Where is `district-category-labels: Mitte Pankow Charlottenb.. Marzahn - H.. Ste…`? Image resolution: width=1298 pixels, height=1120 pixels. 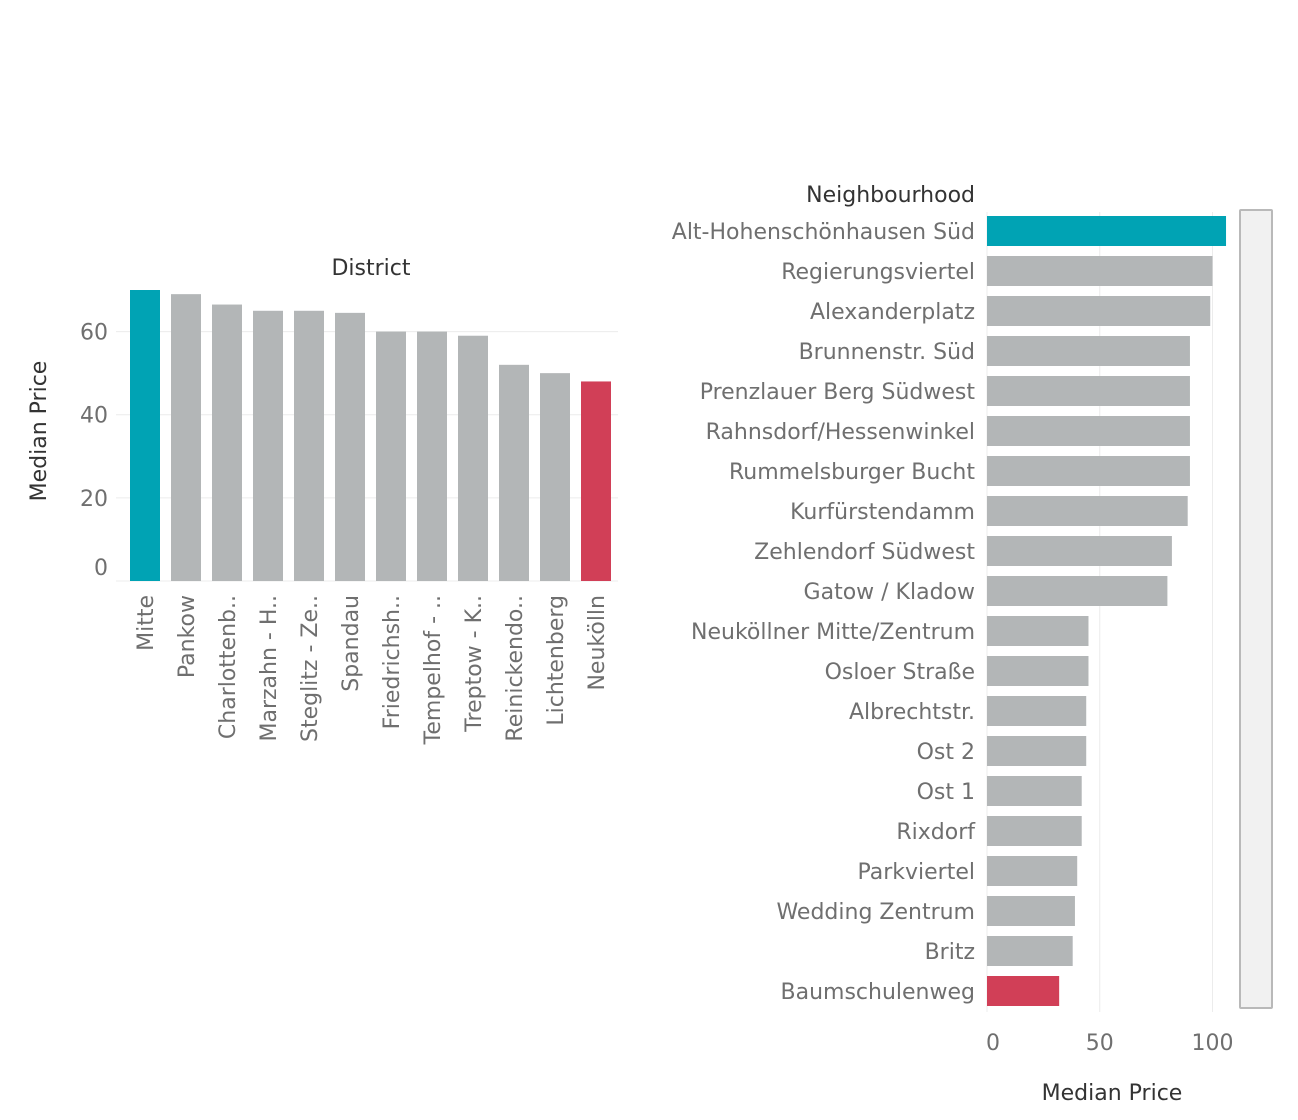 district-category-labels: Mitte Pankow Charlottenb.. Marzahn - H.. Ste… is located at coordinates (372, 670).